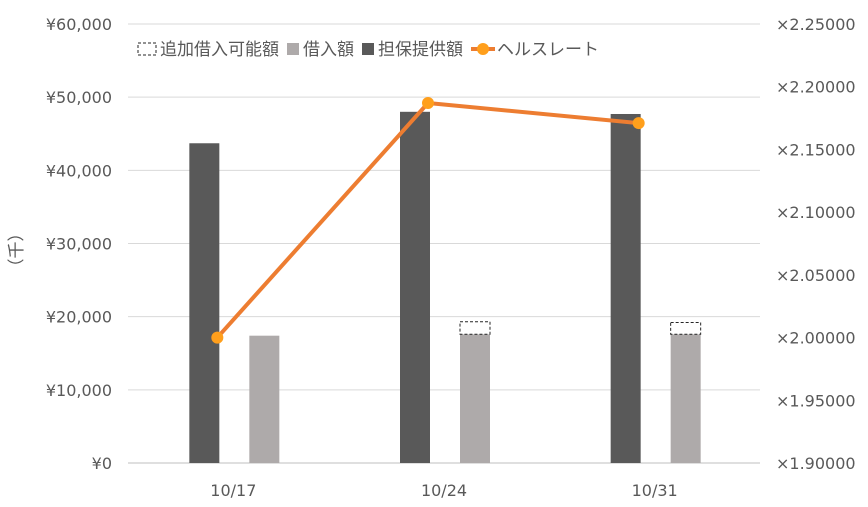  What do you see at coordinates (655, 490) in the screenshot?
I see `x-tick-label: 10/31` at bounding box center [655, 490].